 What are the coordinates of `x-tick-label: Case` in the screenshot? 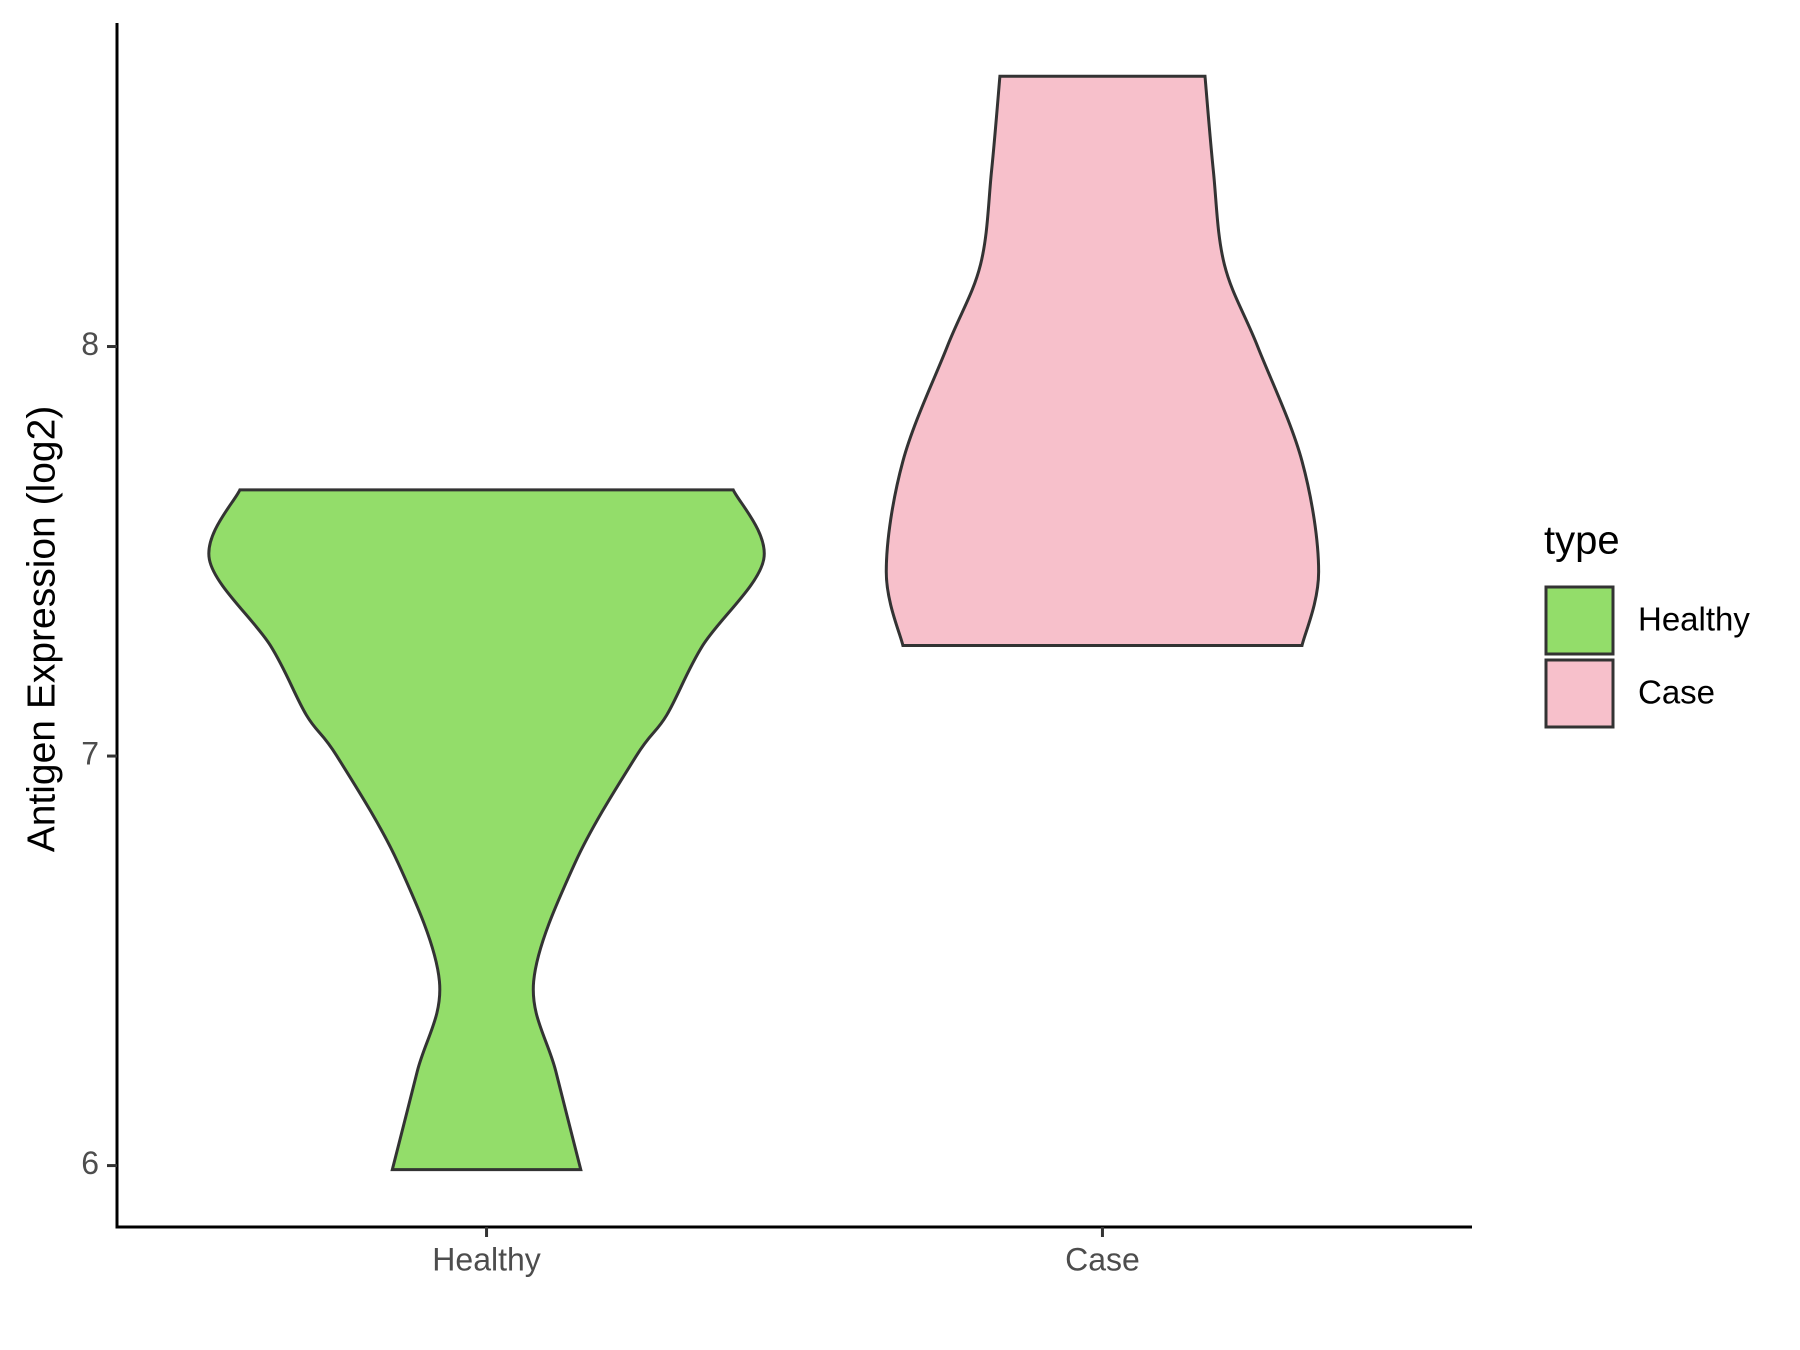 It's located at (1102, 1259).